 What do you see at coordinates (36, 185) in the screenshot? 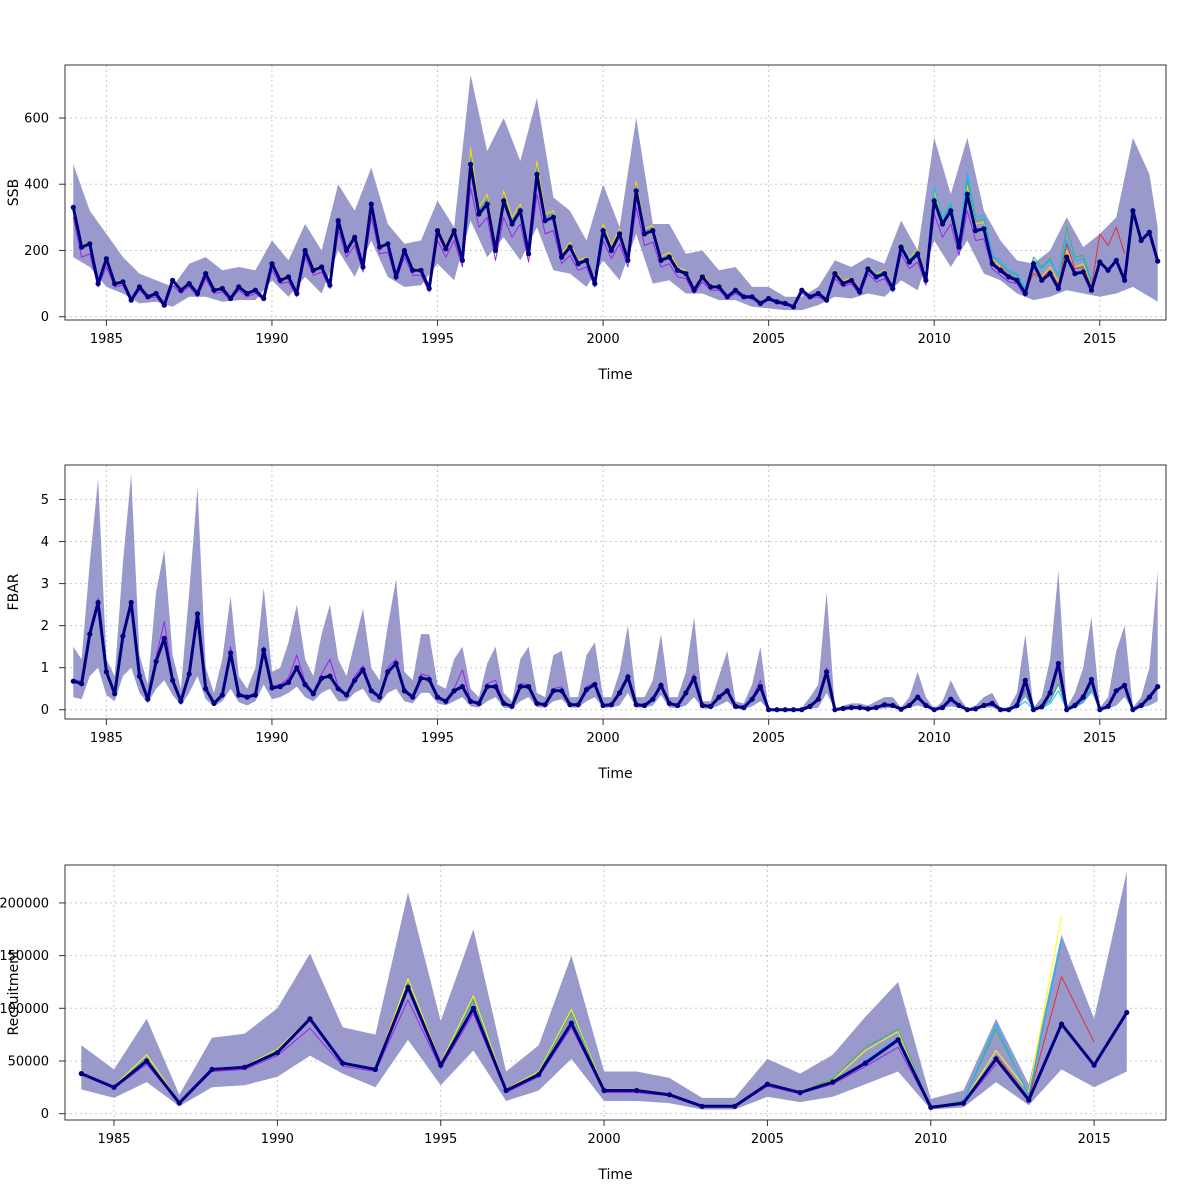
I see `ssb-y-tick-label-2: 400` at bounding box center [36, 185].